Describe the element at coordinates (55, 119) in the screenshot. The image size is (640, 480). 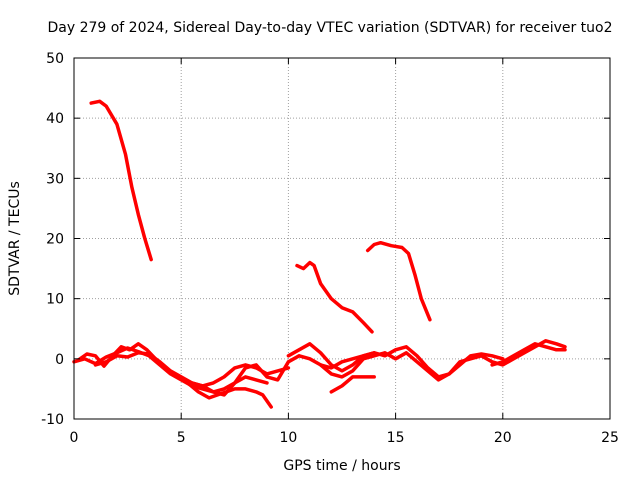
I see `y-tick-label: 40` at that location.